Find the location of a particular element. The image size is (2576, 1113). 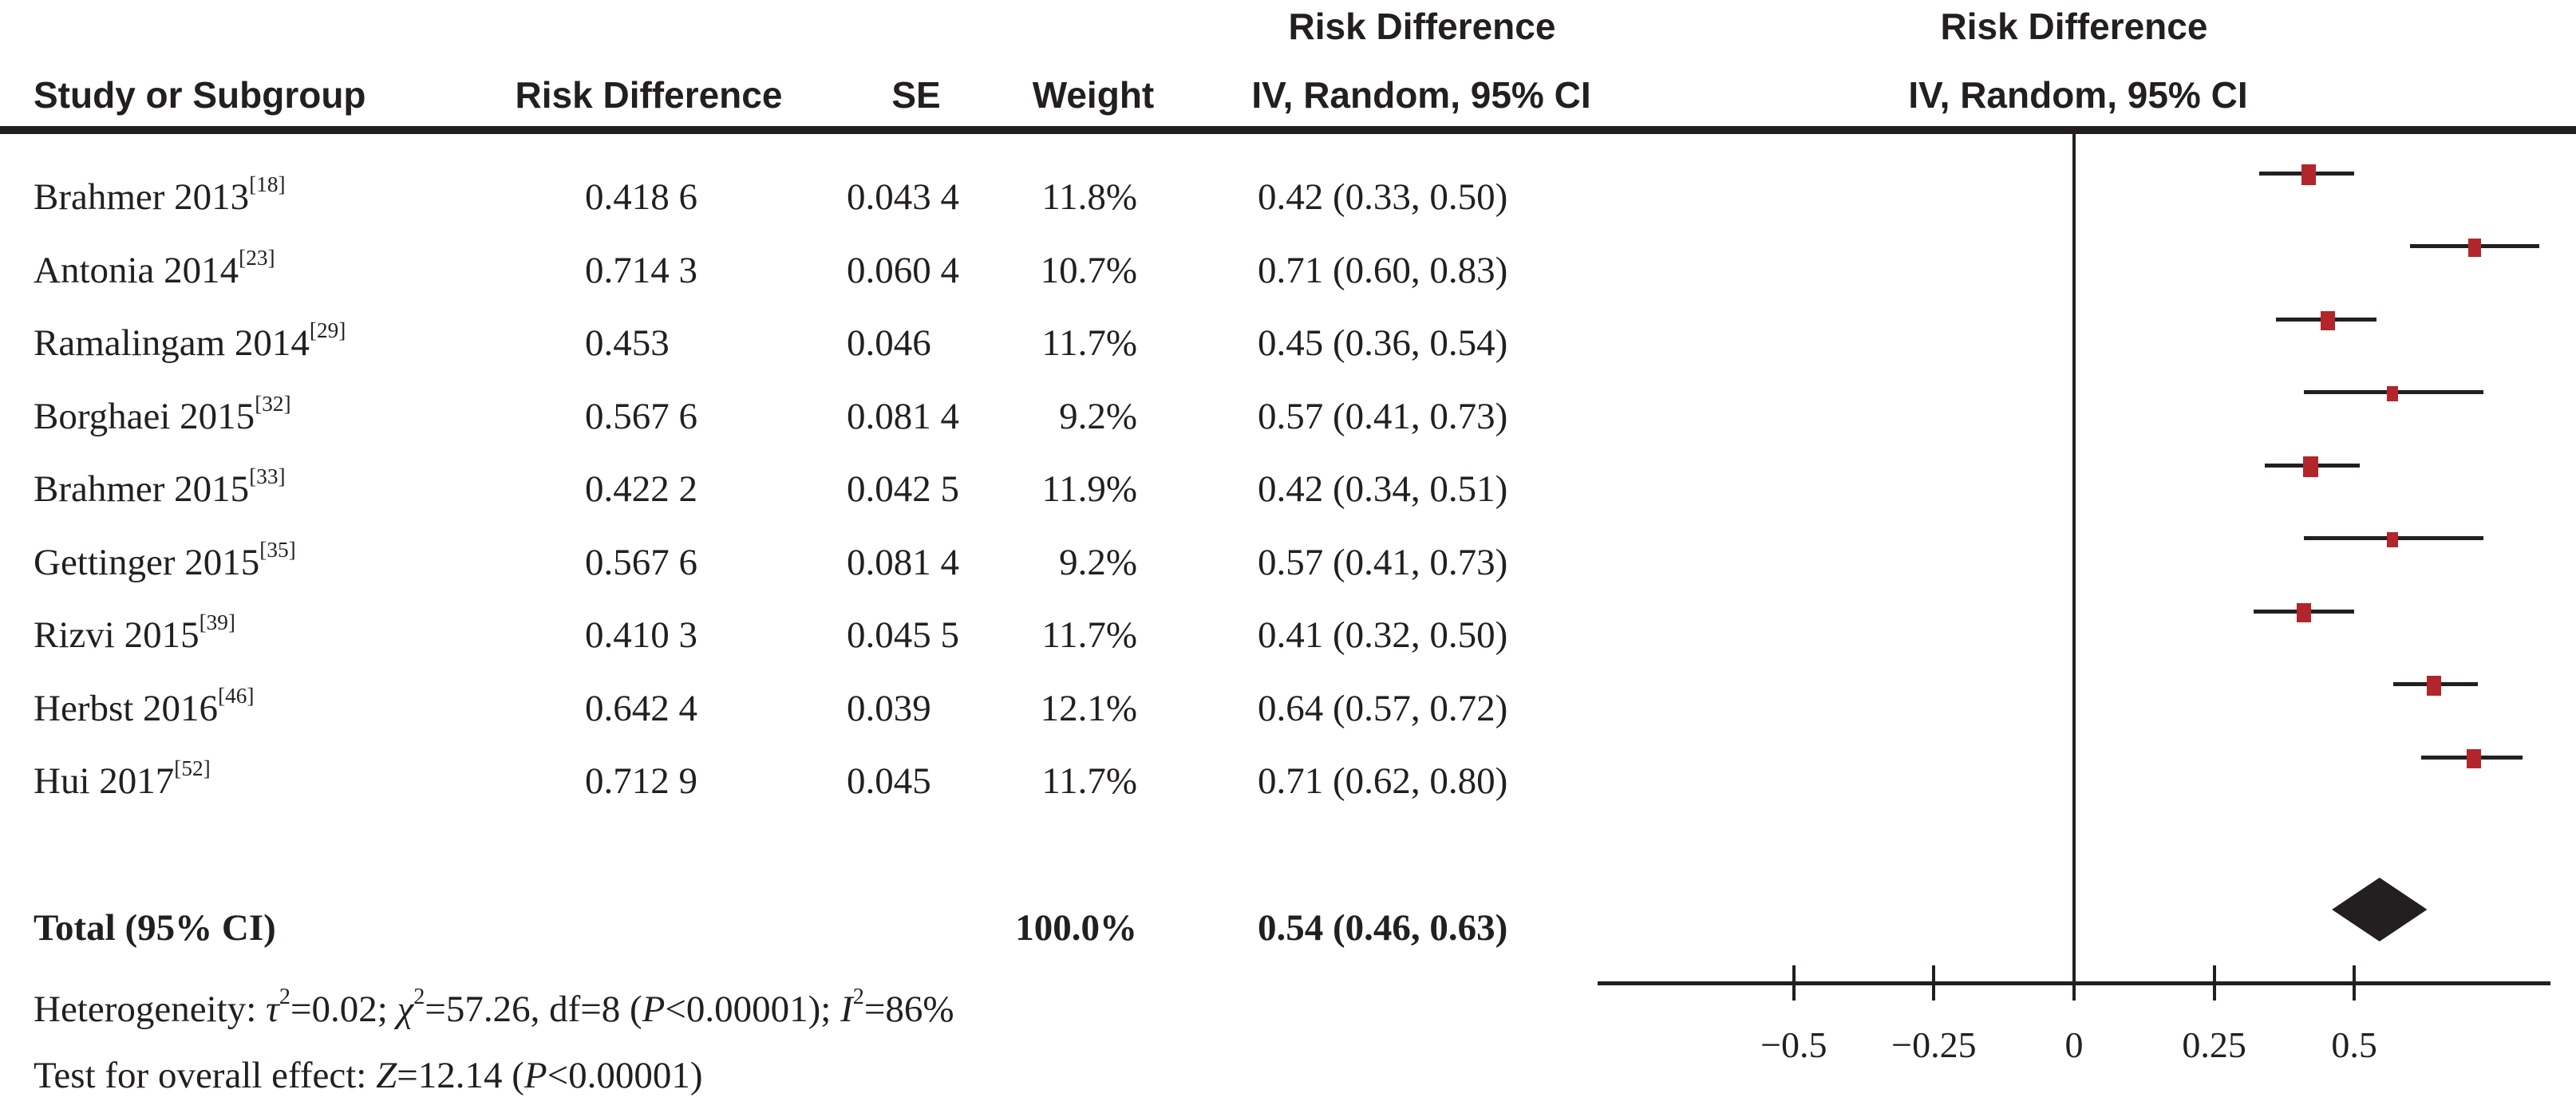

se-value: 0.042 5 is located at coordinates (903, 489).